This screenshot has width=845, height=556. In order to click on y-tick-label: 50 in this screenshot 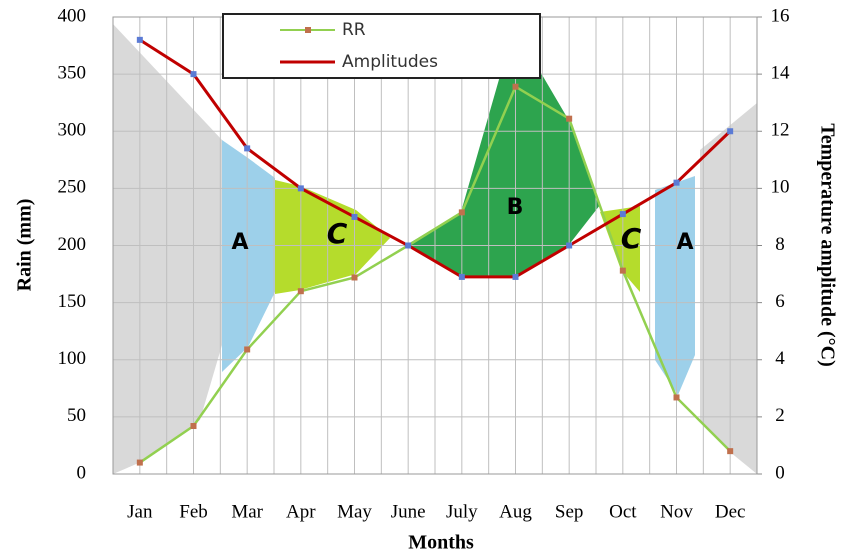, I will do `click(76, 415)`.